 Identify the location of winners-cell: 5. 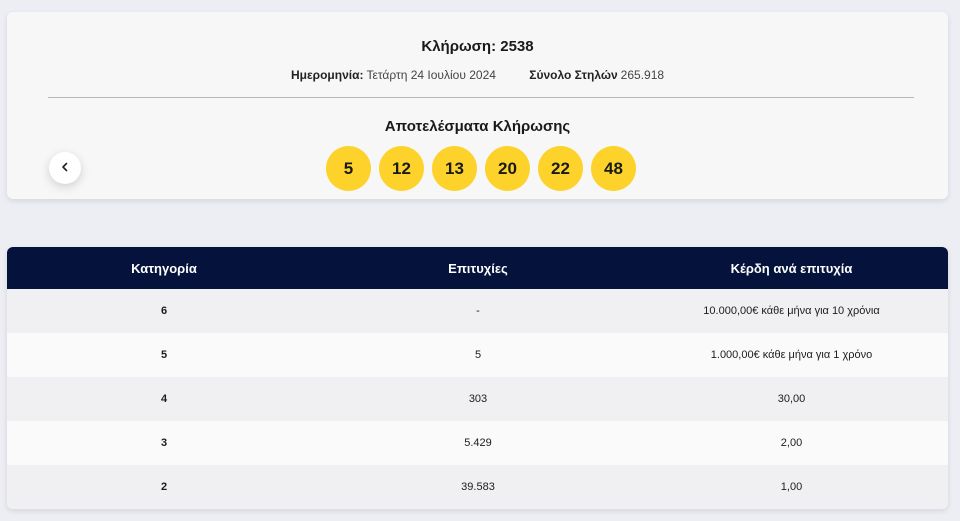
(478, 355).